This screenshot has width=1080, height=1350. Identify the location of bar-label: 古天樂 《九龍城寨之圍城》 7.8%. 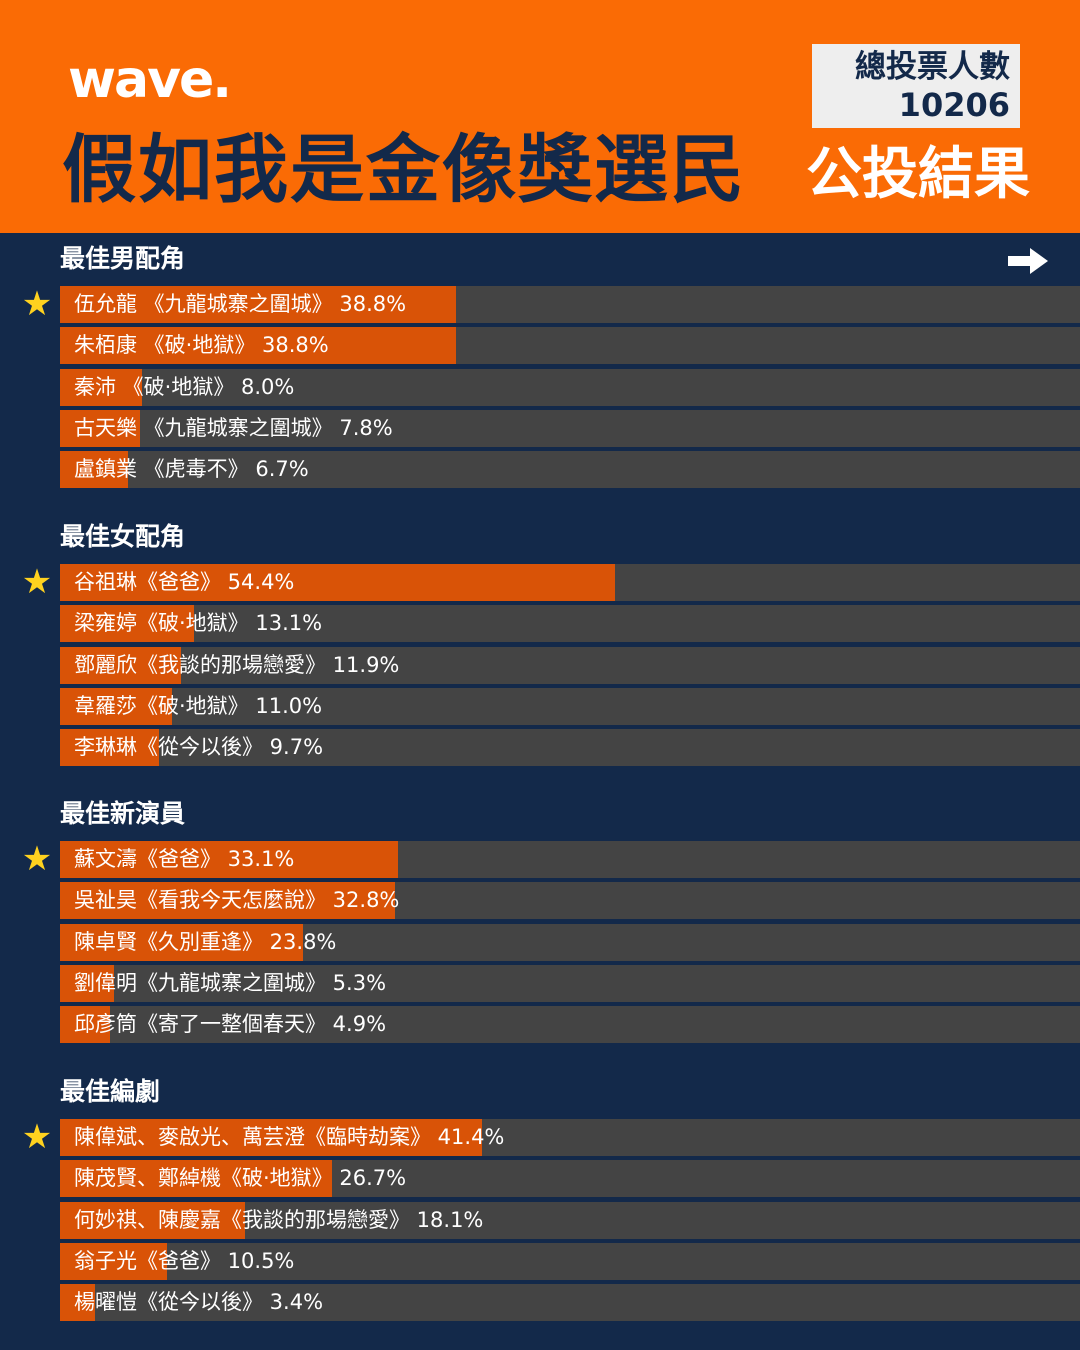
(233, 428).